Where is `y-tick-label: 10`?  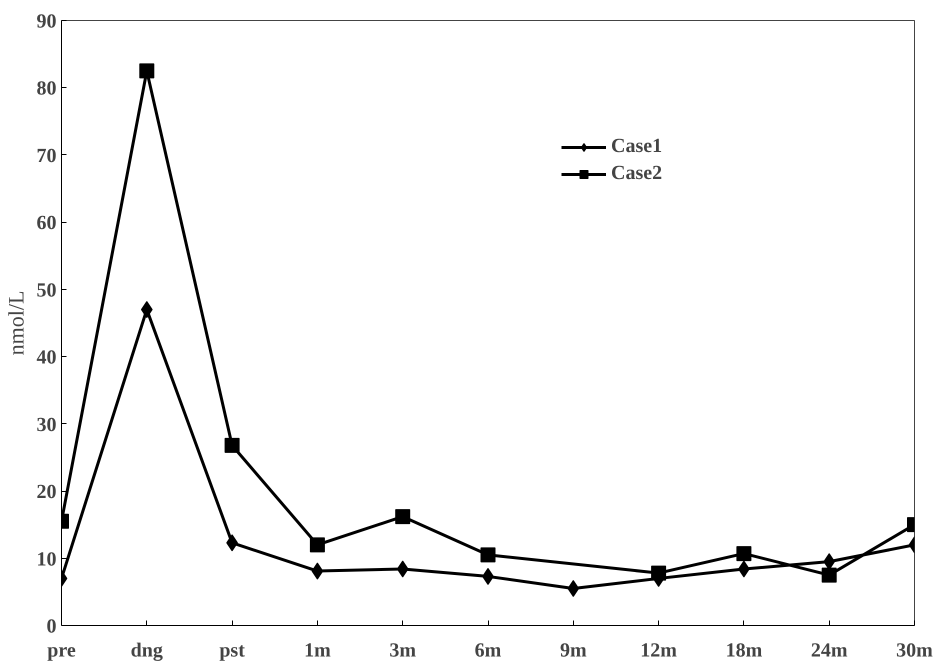 y-tick-label: 10 is located at coordinates (46, 559).